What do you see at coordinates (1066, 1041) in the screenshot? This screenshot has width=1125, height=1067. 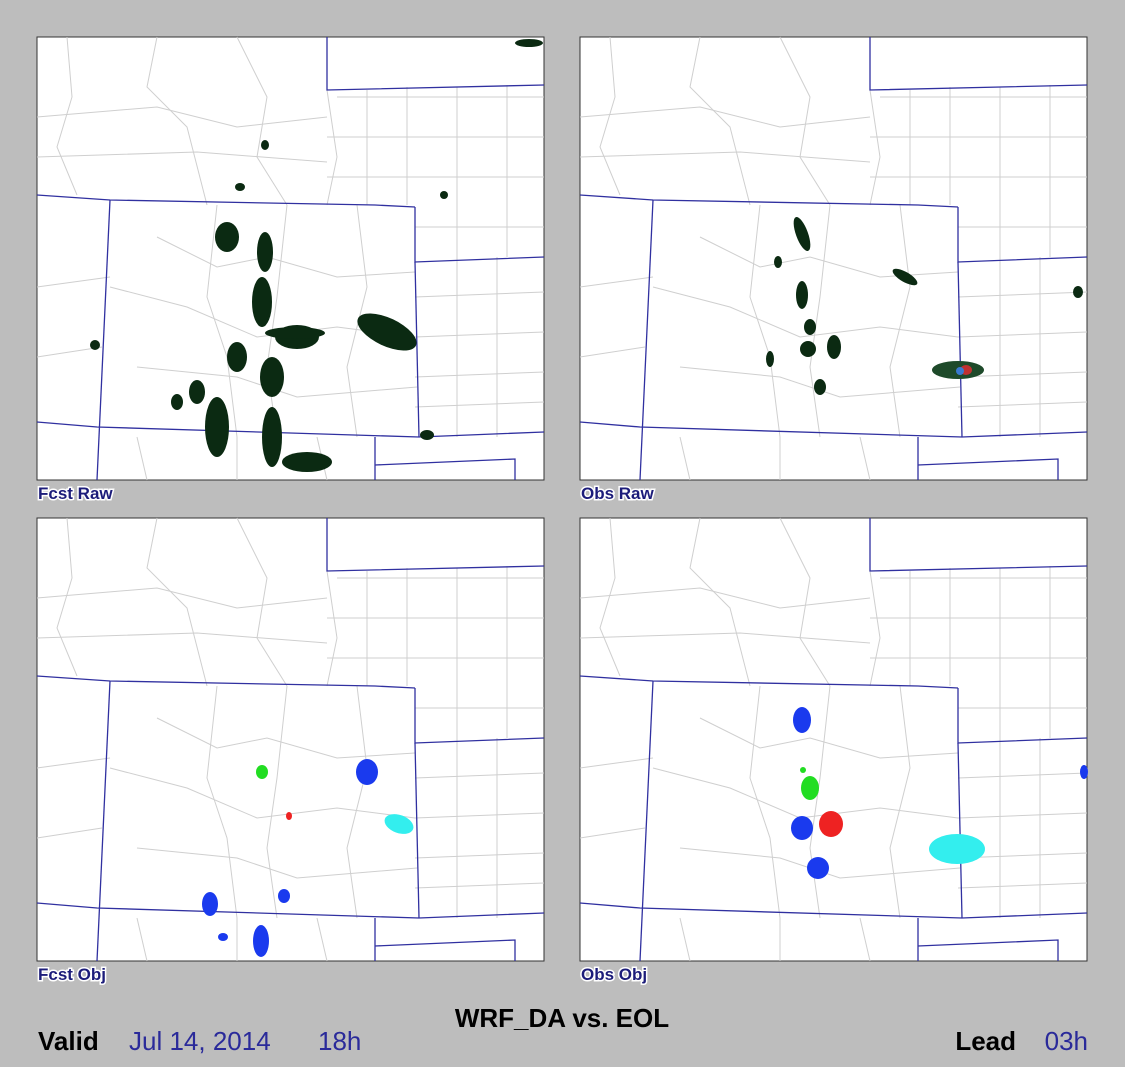 I see `lead-time: 03h` at bounding box center [1066, 1041].